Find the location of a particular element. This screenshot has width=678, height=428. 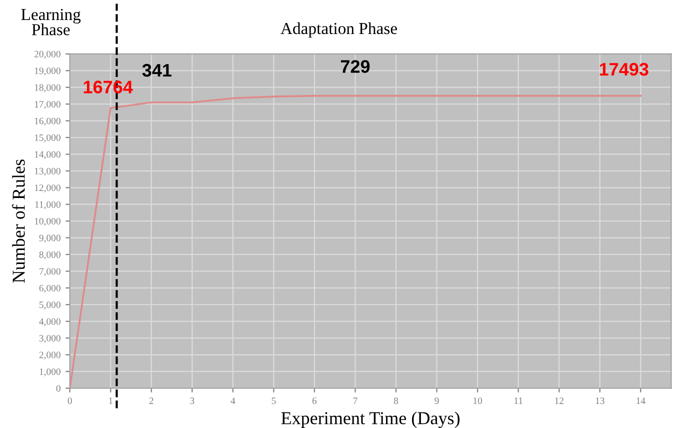

y-tick-label: 15,000 is located at coordinates (47, 138).